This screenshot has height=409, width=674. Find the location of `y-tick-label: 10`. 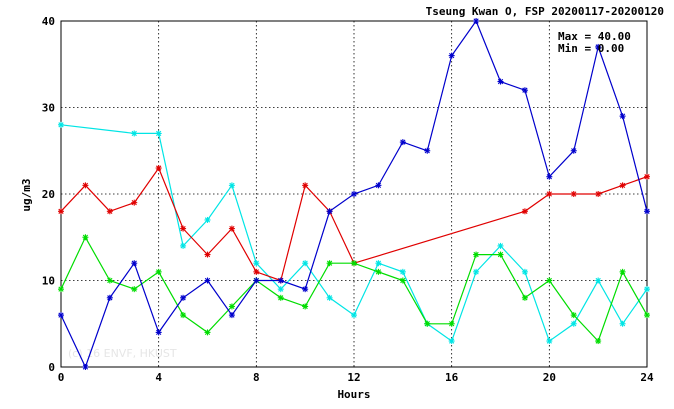

y-tick-label: 10 is located at coordinates (48, 281).